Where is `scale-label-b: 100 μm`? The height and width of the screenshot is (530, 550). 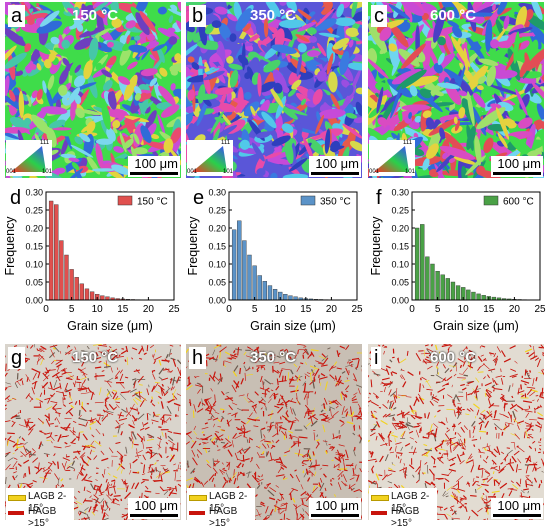 scale-label-b: 100 μm is located at coordinates (335, 164).